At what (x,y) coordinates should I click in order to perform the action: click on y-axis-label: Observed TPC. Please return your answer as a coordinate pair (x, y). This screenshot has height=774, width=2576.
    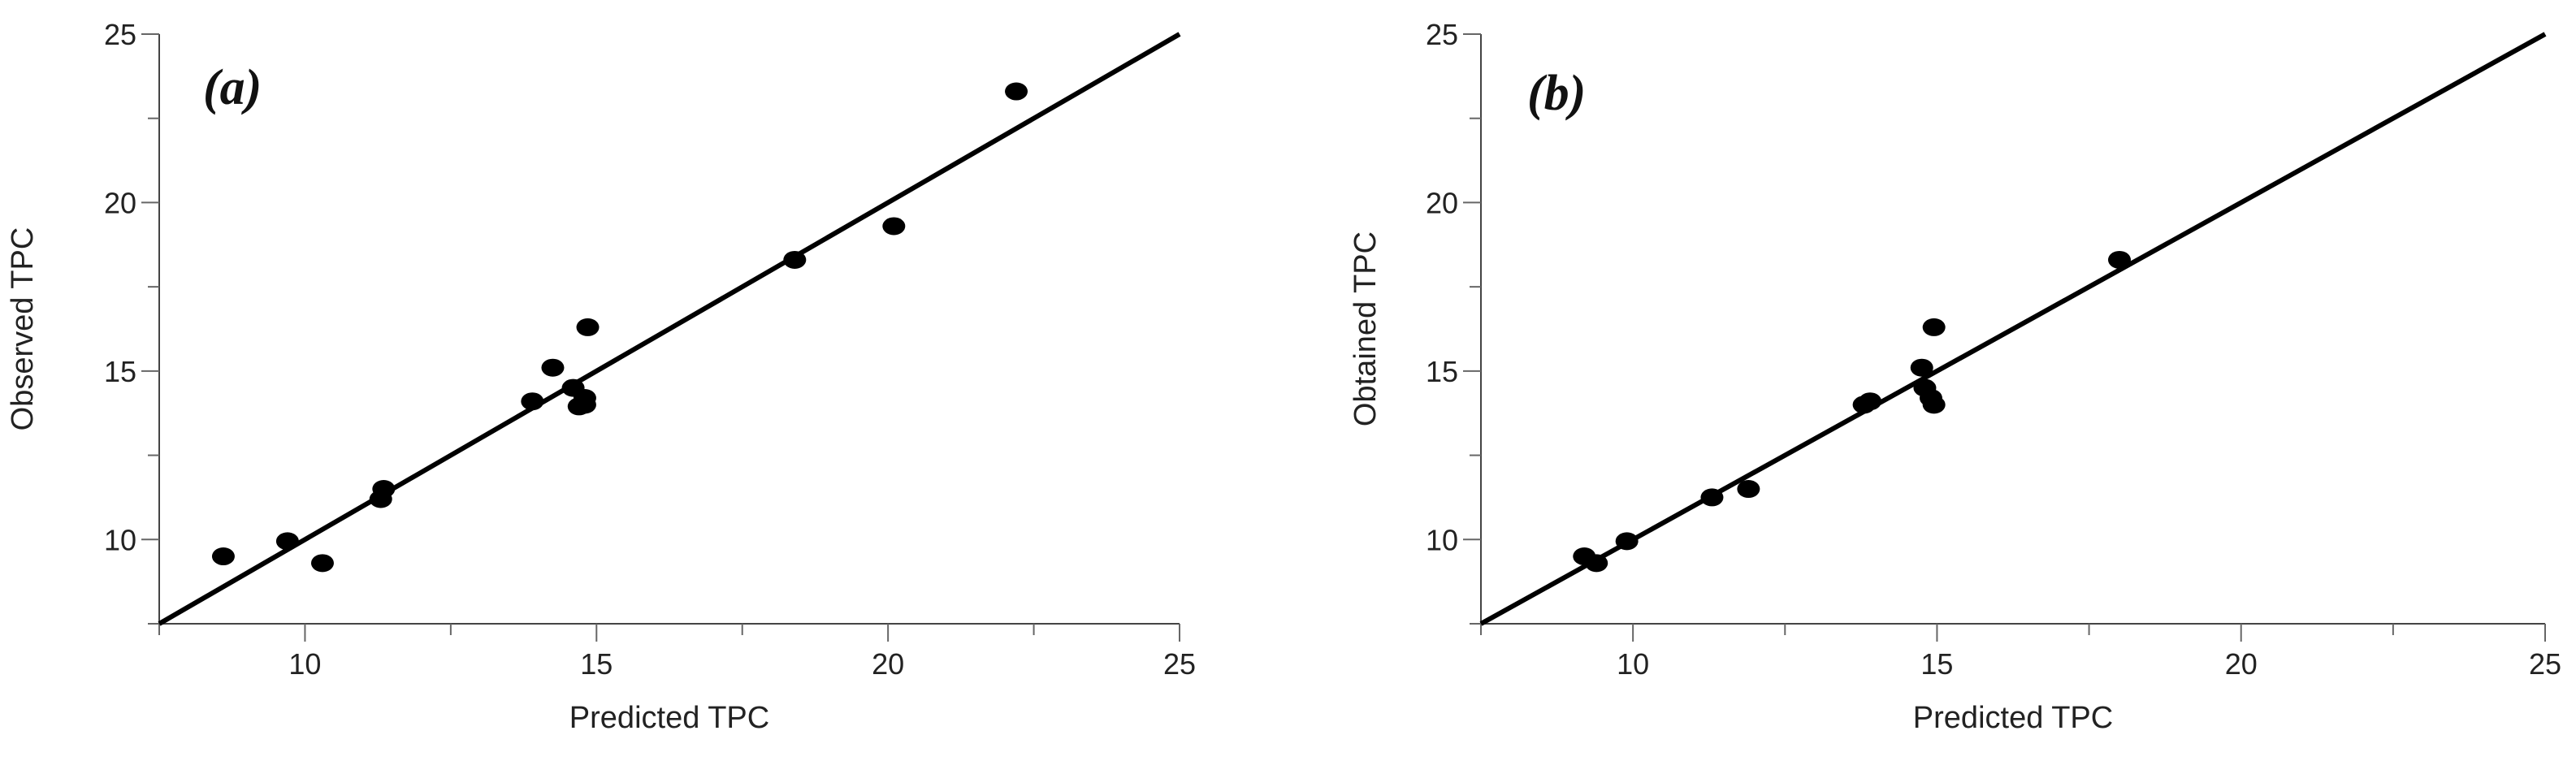
    Looking at the image, I should click on (23, 329).